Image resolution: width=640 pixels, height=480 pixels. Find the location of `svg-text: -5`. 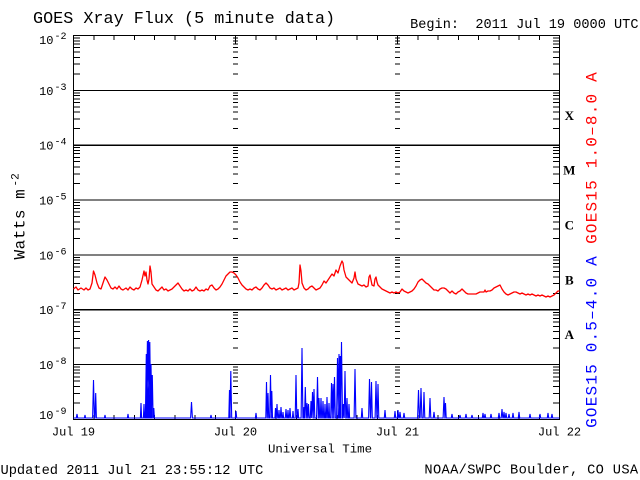

svg-text: -5 is located at coordinates (61, 198).